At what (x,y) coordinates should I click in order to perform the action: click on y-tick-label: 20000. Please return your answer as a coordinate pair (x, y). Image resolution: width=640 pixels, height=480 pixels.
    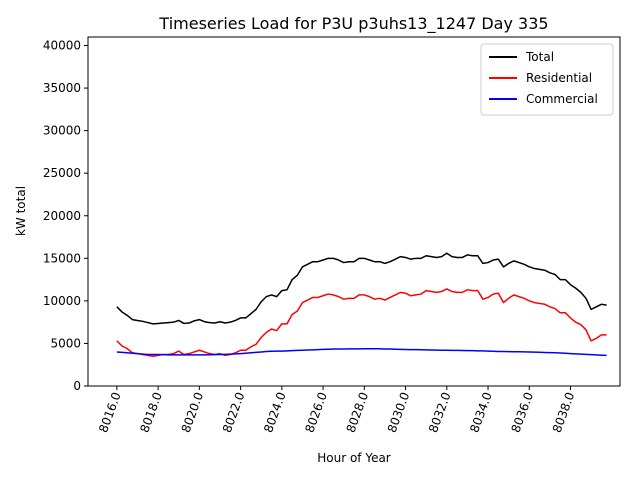
    Looking at the image, I should click on (62, 216).